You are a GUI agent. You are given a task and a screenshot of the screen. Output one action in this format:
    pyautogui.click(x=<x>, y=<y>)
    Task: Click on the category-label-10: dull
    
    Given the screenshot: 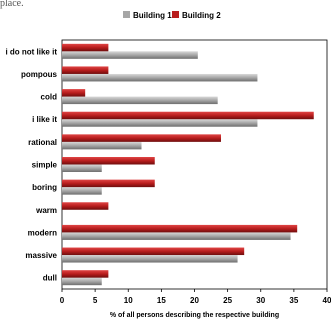 What is the action you would take?
    pyautogui.click(x=50, y=278)
    